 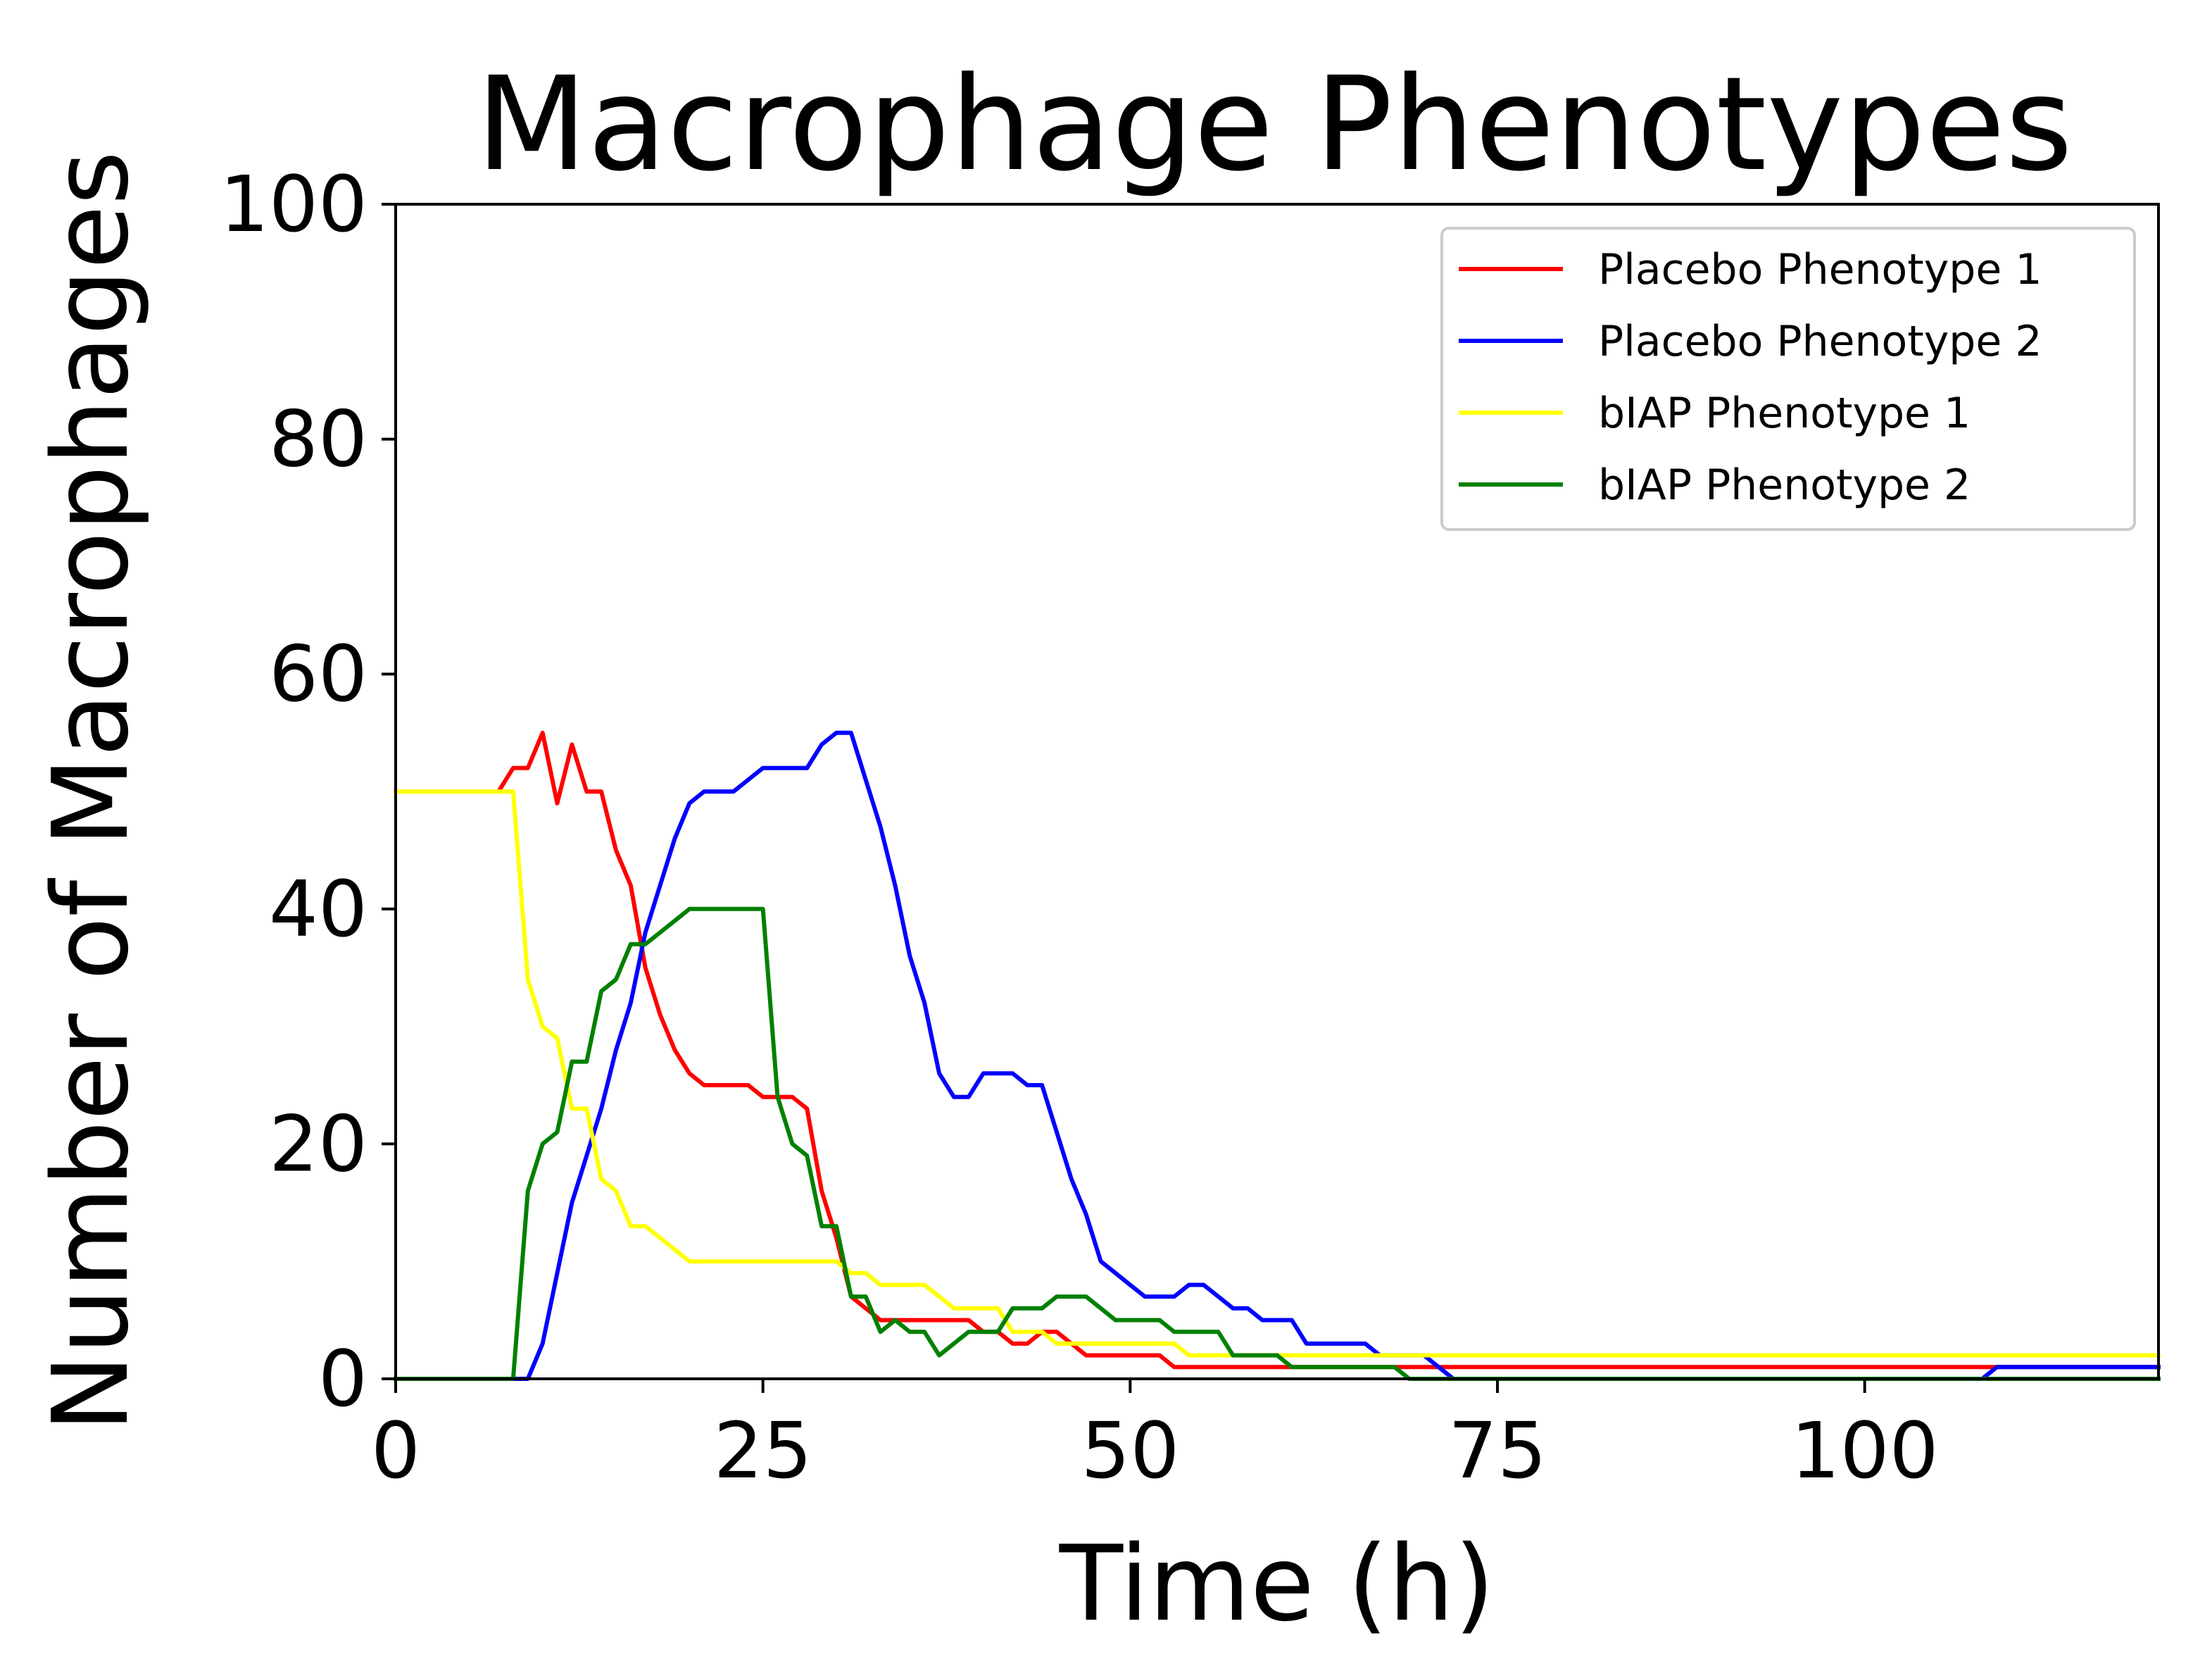 I want to click on y-tick-label: 20, so click(x=318, y=1144).